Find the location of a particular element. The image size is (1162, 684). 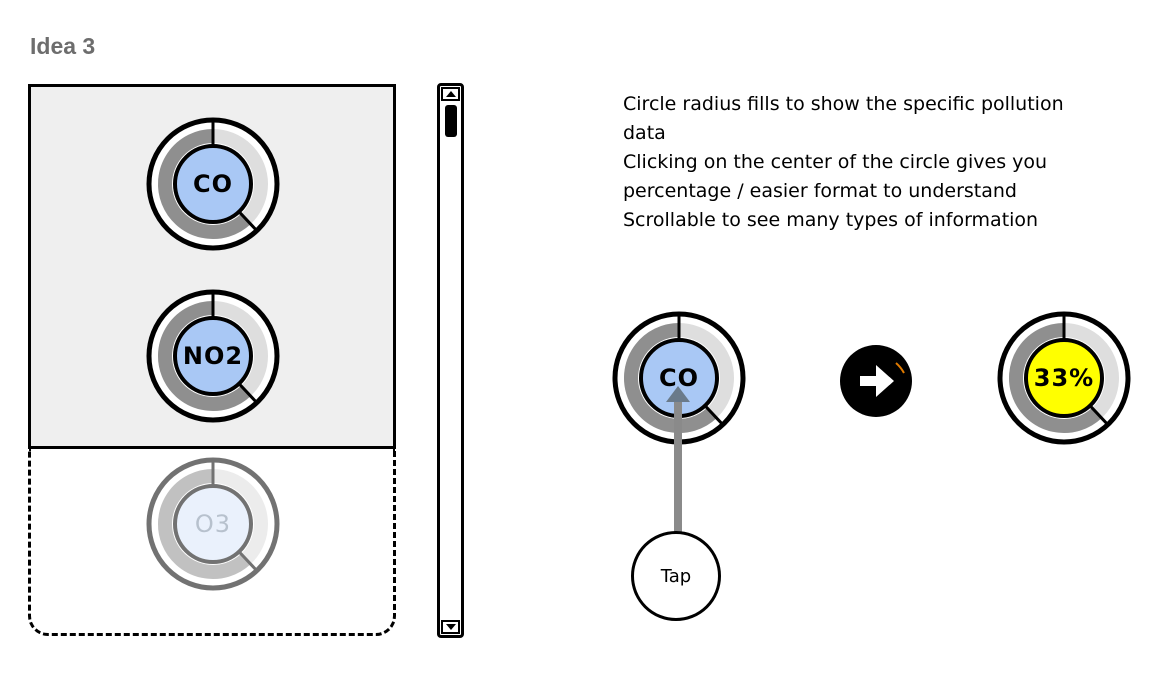

demo-gauge-co-ring is located at coordinates (679, 378).